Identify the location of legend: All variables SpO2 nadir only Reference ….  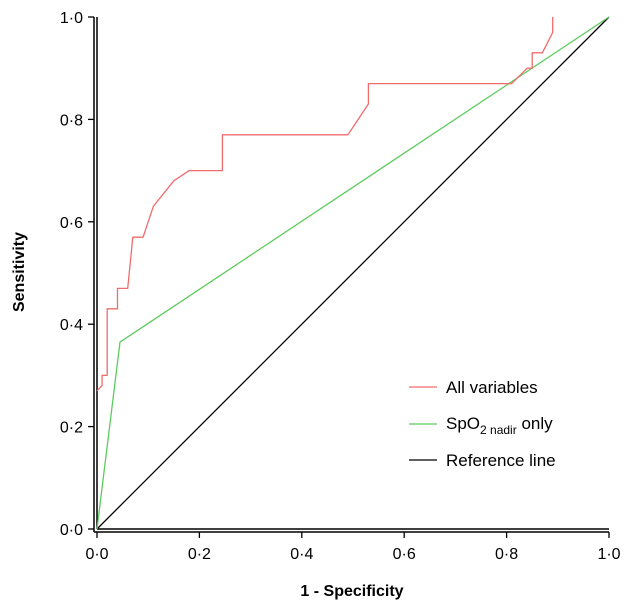
(482, 424).